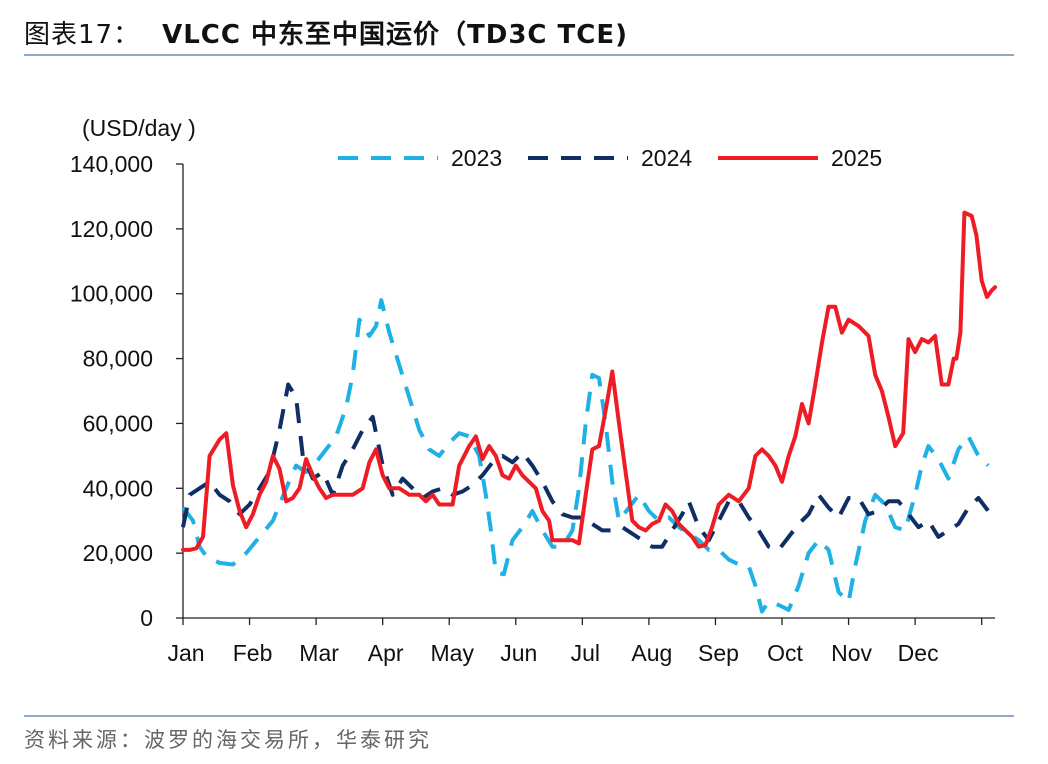 The image size is (1048, 764). What do you see at coordinates (111, 164) in the screenshot?
I see `y-tick-label: 140,000` at bounding box center [111, 164].